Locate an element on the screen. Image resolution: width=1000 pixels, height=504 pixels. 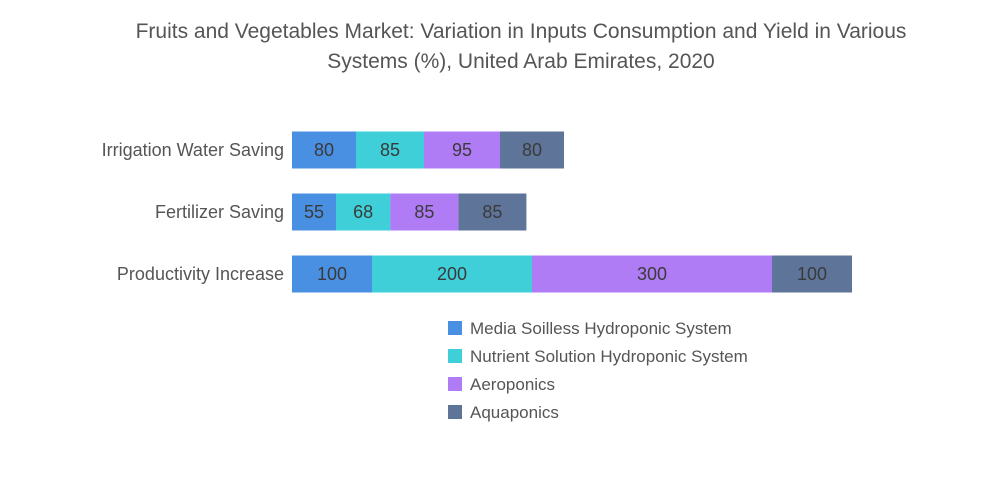
legend-label: Aeroponics is located at coordinates (512, 384).